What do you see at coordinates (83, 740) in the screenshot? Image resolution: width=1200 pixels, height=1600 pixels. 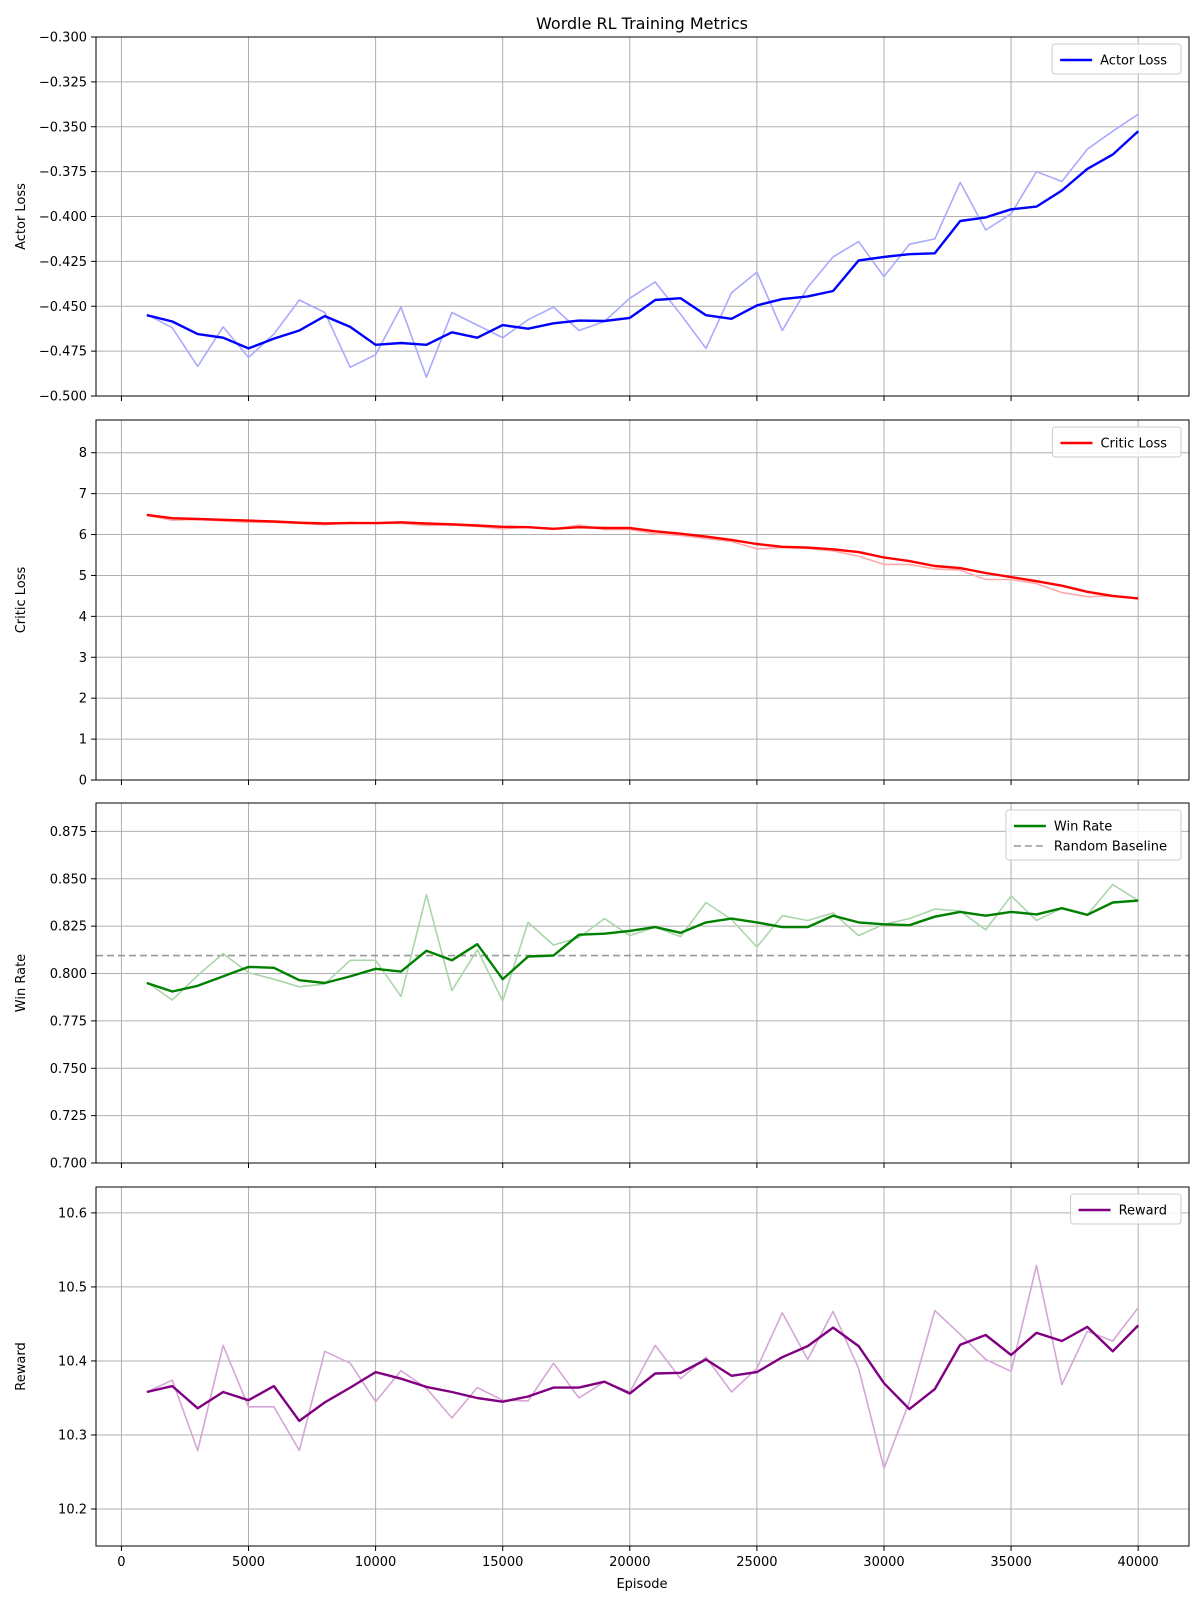 I see `critic-loss-y-tick-label: 1` at bounding box center [83, 740].